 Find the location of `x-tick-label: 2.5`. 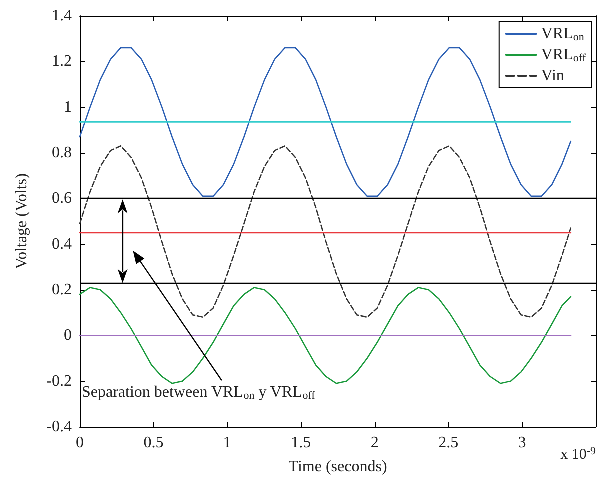

x-tick-label: 2.5 is located at coordinates (448, 443).